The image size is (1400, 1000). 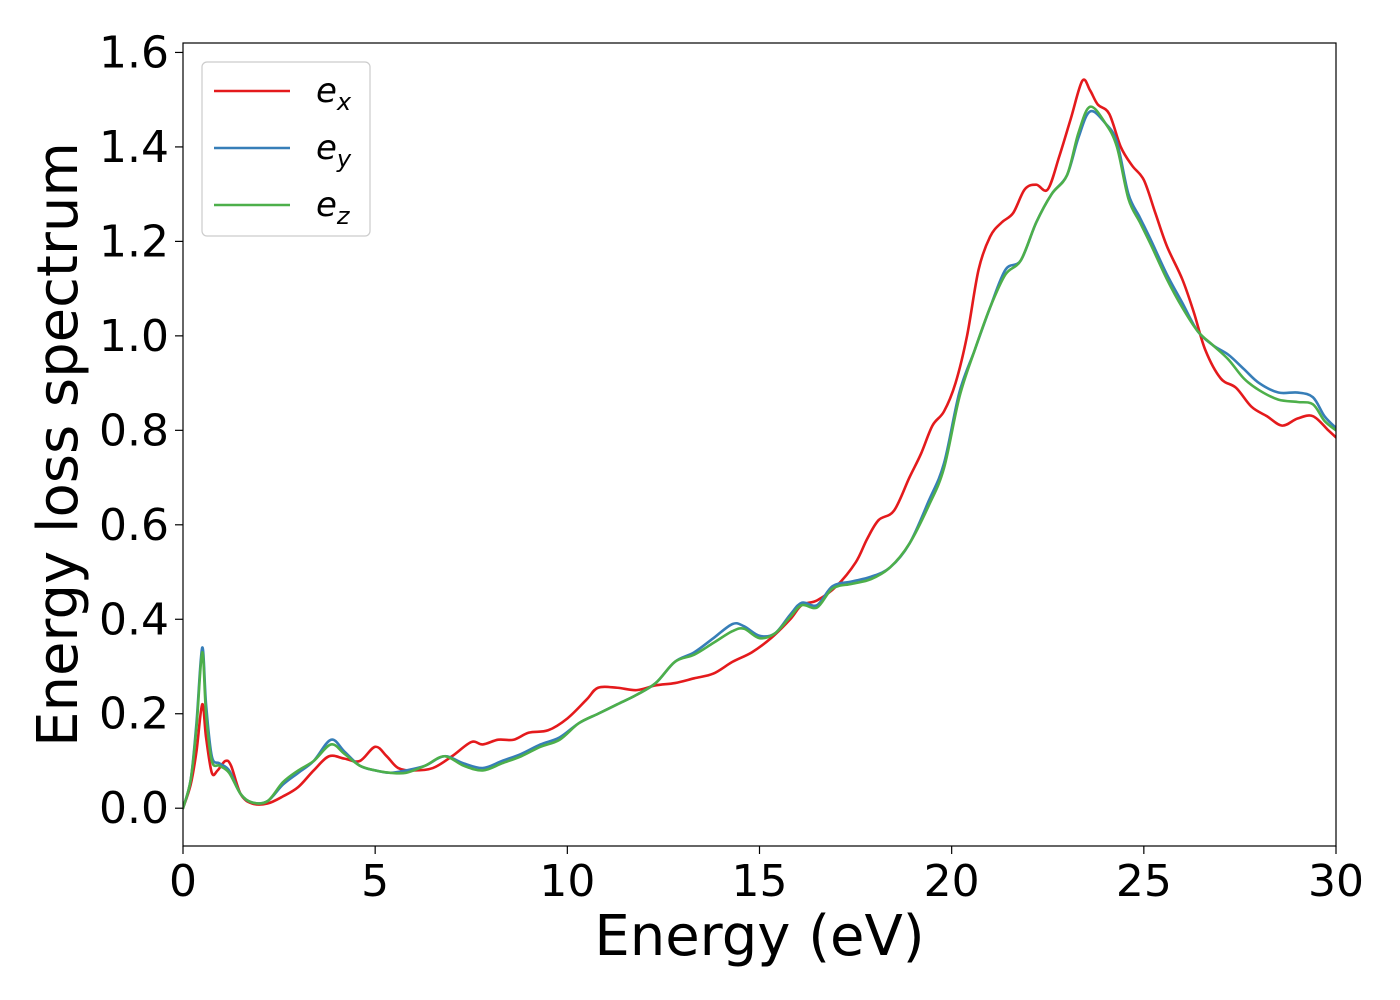 What do you see at coordinates (183, 881) in the screenshot?
I see `x-tick-label: 0` at bounding box center [183, 881].